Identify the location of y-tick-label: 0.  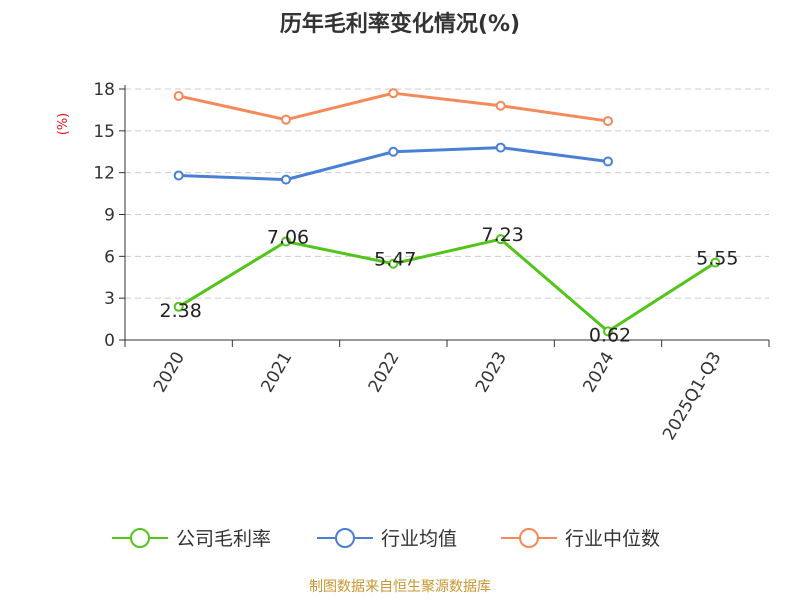
(109, 341).